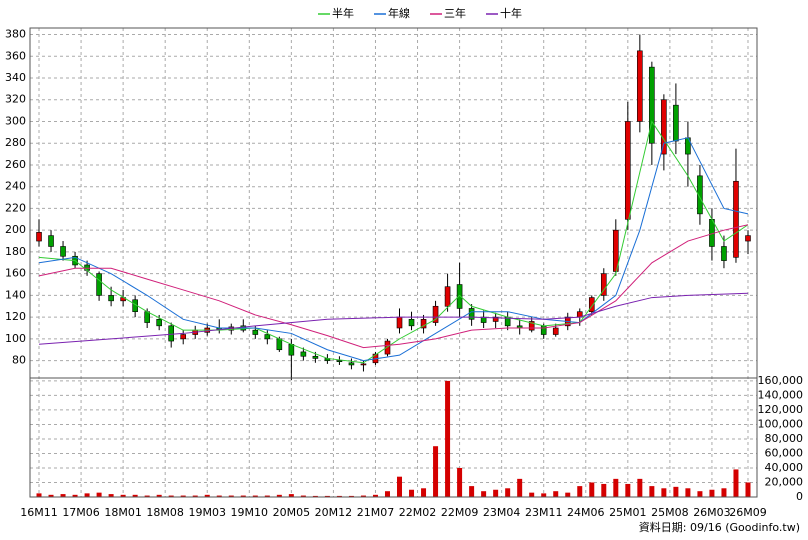 The height and width of the screenshot is (540, 808). Describe the element at coordinates (81, 512) in the screenshot. I see `x-tick-label: 17M06` at that location.